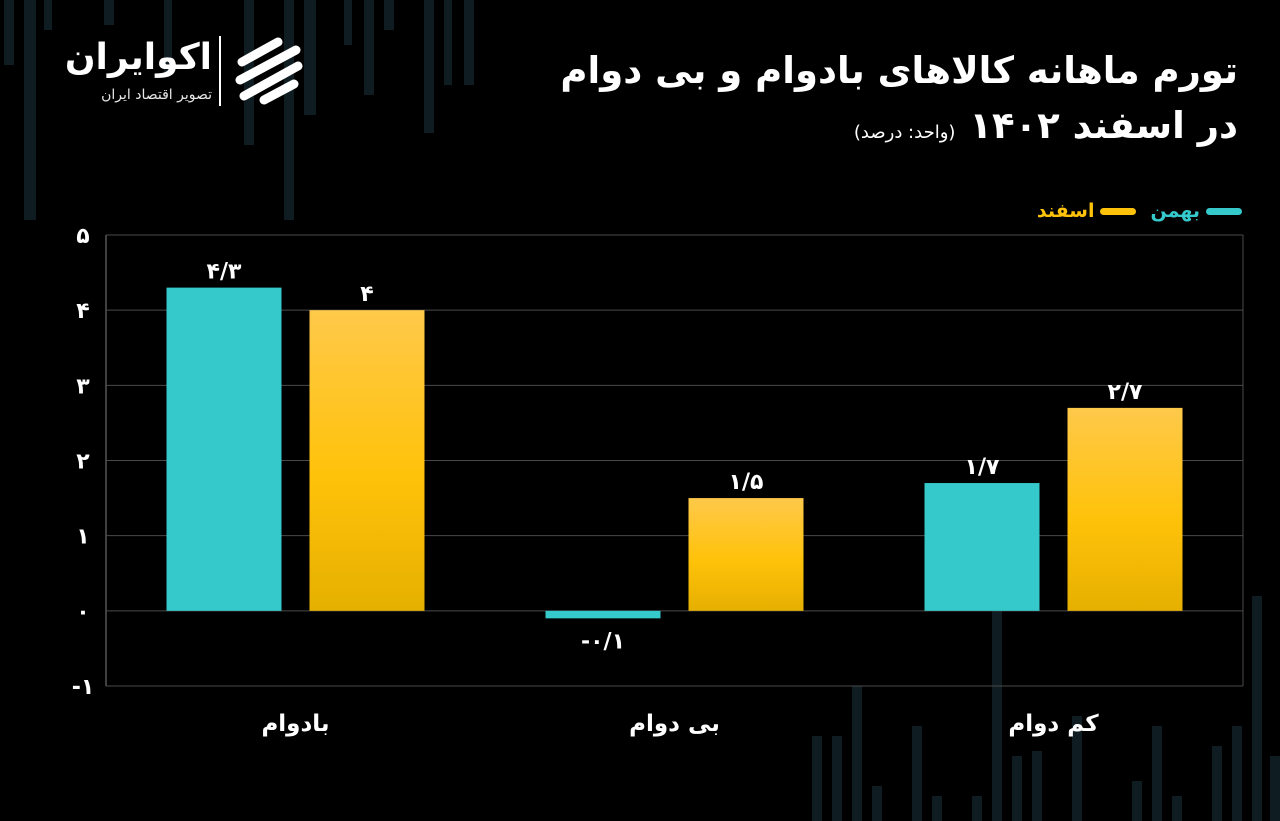 This screenshot has width=1280, height=821. What do you see at coordinates (269, 71) in the screenshot?
I see `brand-logo-icon` at bounding box center [269, 71].